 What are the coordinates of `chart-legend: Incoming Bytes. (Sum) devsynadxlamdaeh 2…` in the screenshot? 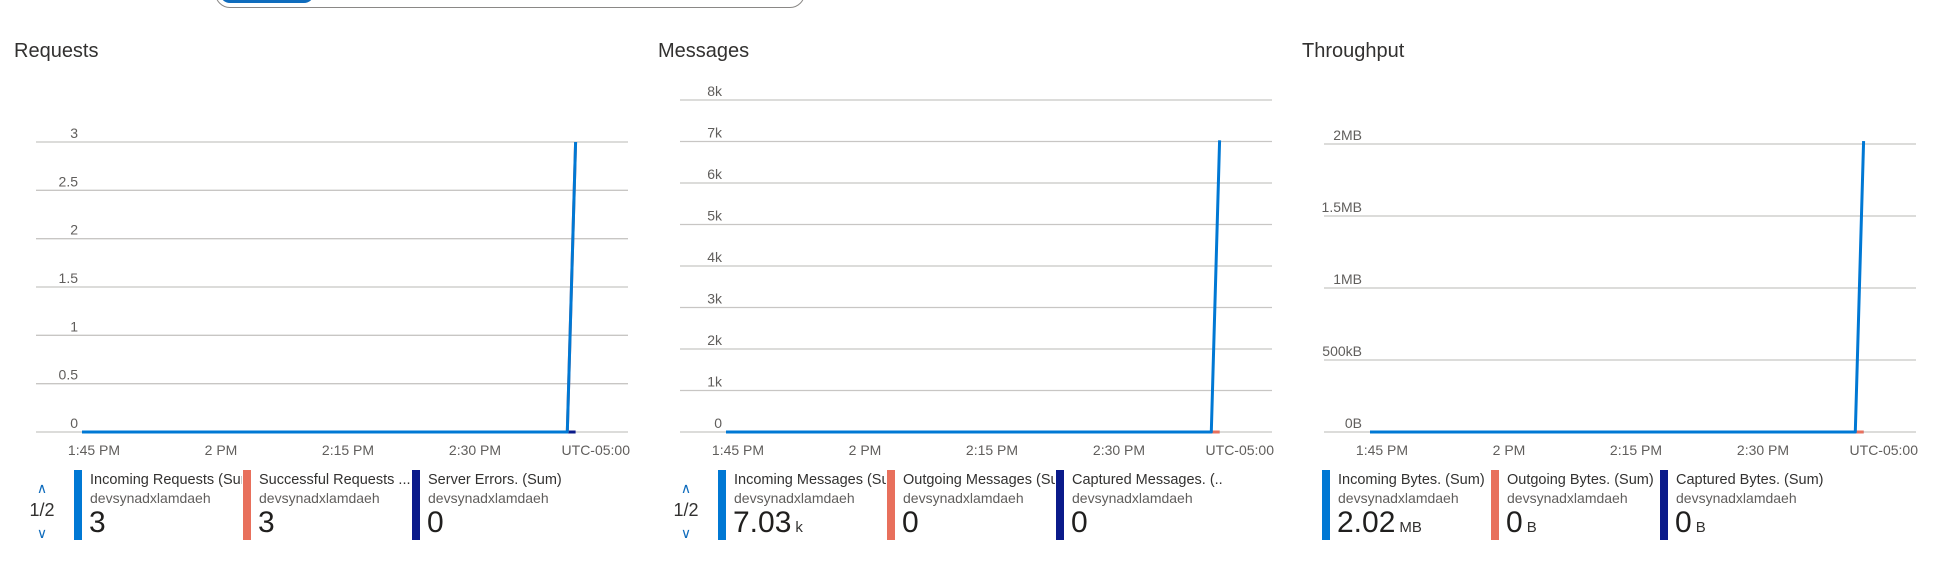 It's located at (1608, 520).